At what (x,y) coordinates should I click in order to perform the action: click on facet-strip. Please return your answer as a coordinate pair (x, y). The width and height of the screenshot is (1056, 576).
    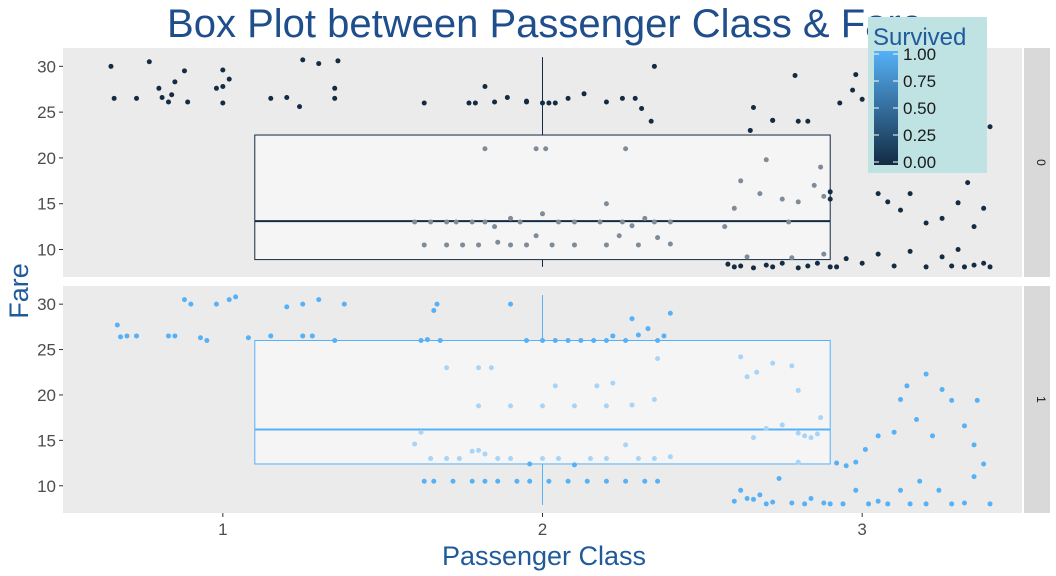
    Looking at the image, I should click on (1037, 162).